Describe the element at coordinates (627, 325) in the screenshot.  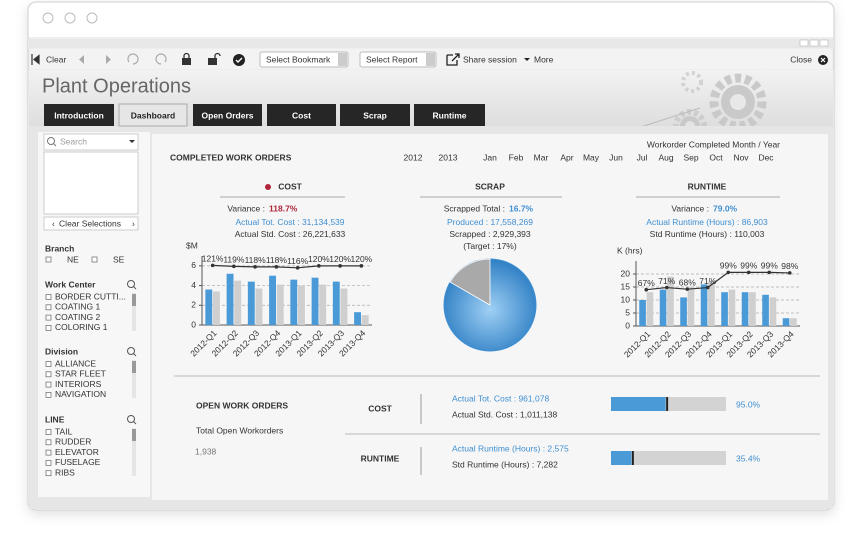
I see `y-tick-label: 0` at that location.